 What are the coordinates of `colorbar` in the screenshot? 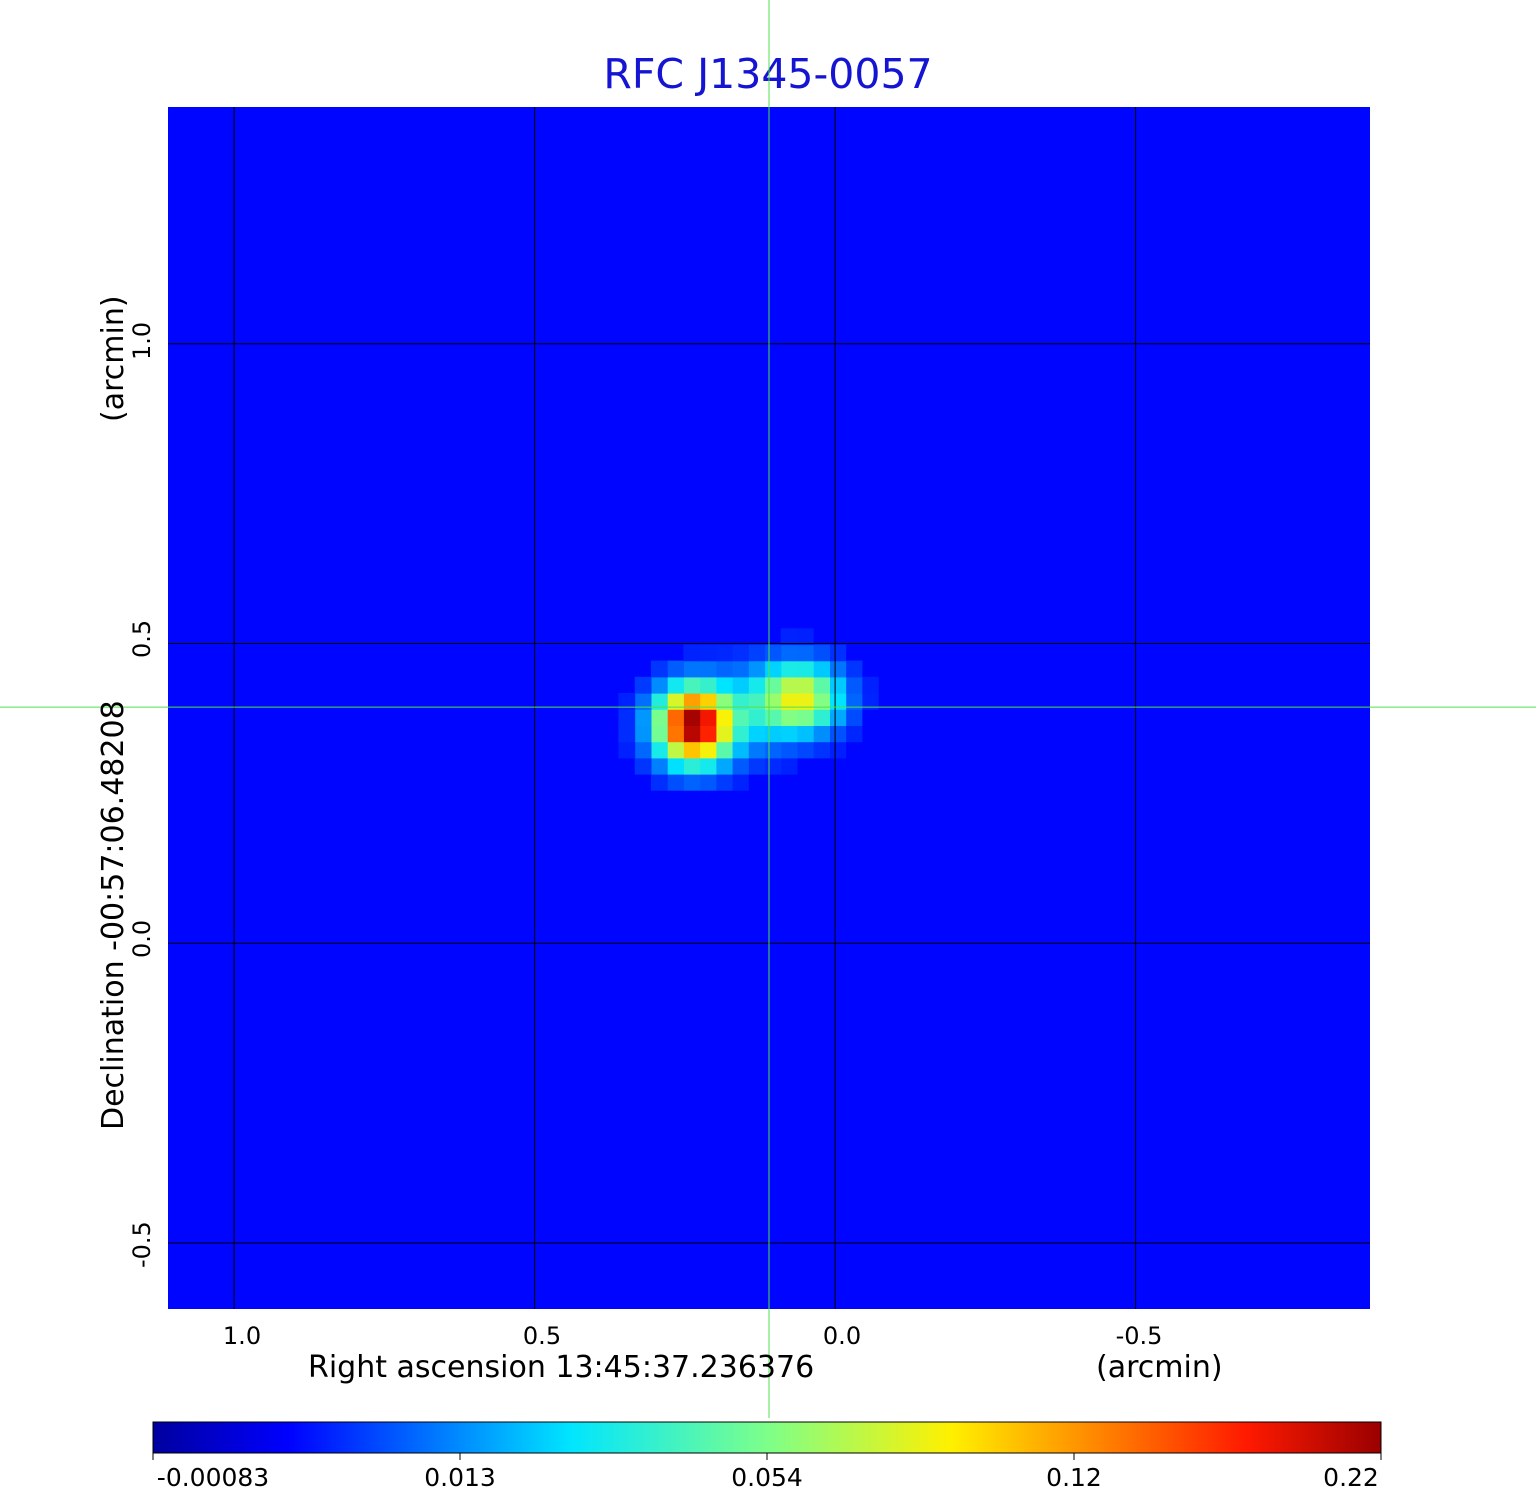 It's located at (767, 1437).